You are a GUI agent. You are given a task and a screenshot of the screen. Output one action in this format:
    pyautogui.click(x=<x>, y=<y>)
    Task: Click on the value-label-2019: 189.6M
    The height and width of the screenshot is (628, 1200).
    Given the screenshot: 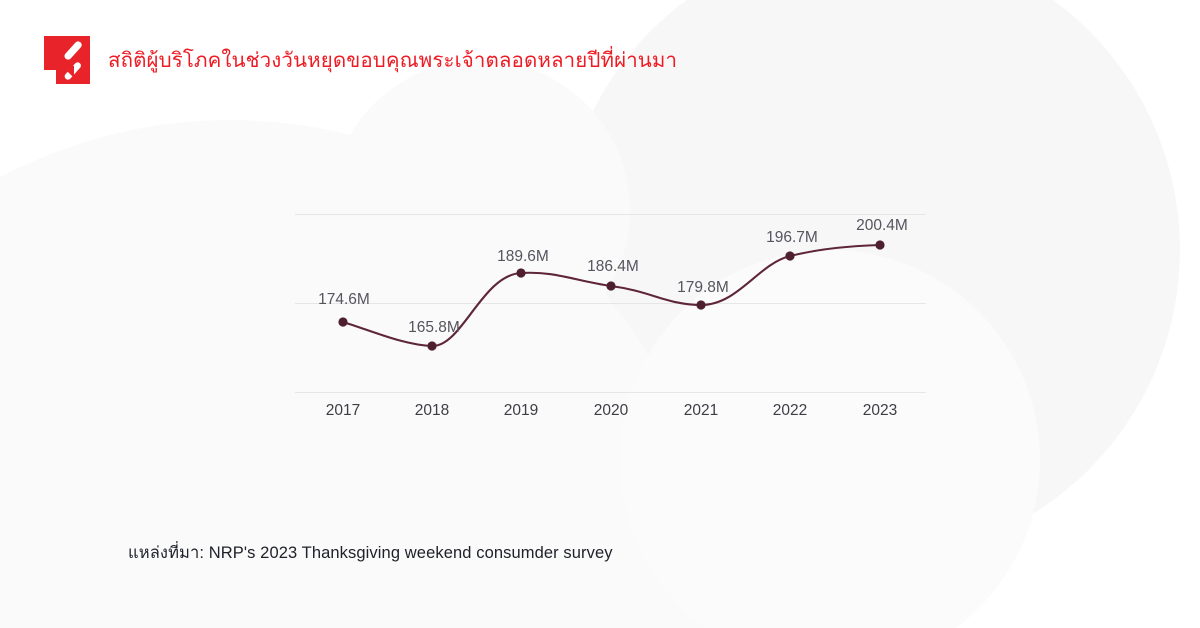 What is the action you would take?
    pyautogui.click(x=523, y=256)
    